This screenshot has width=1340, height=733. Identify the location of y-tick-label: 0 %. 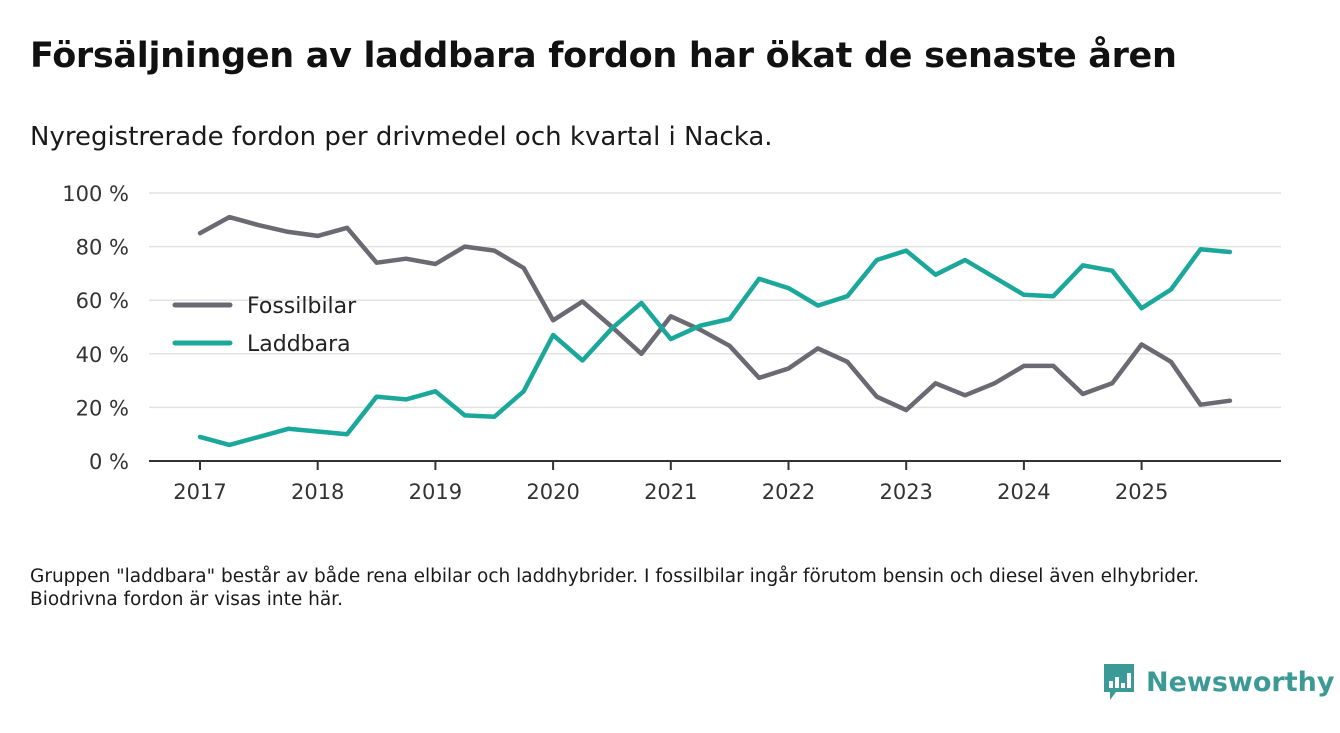
(109, 462).